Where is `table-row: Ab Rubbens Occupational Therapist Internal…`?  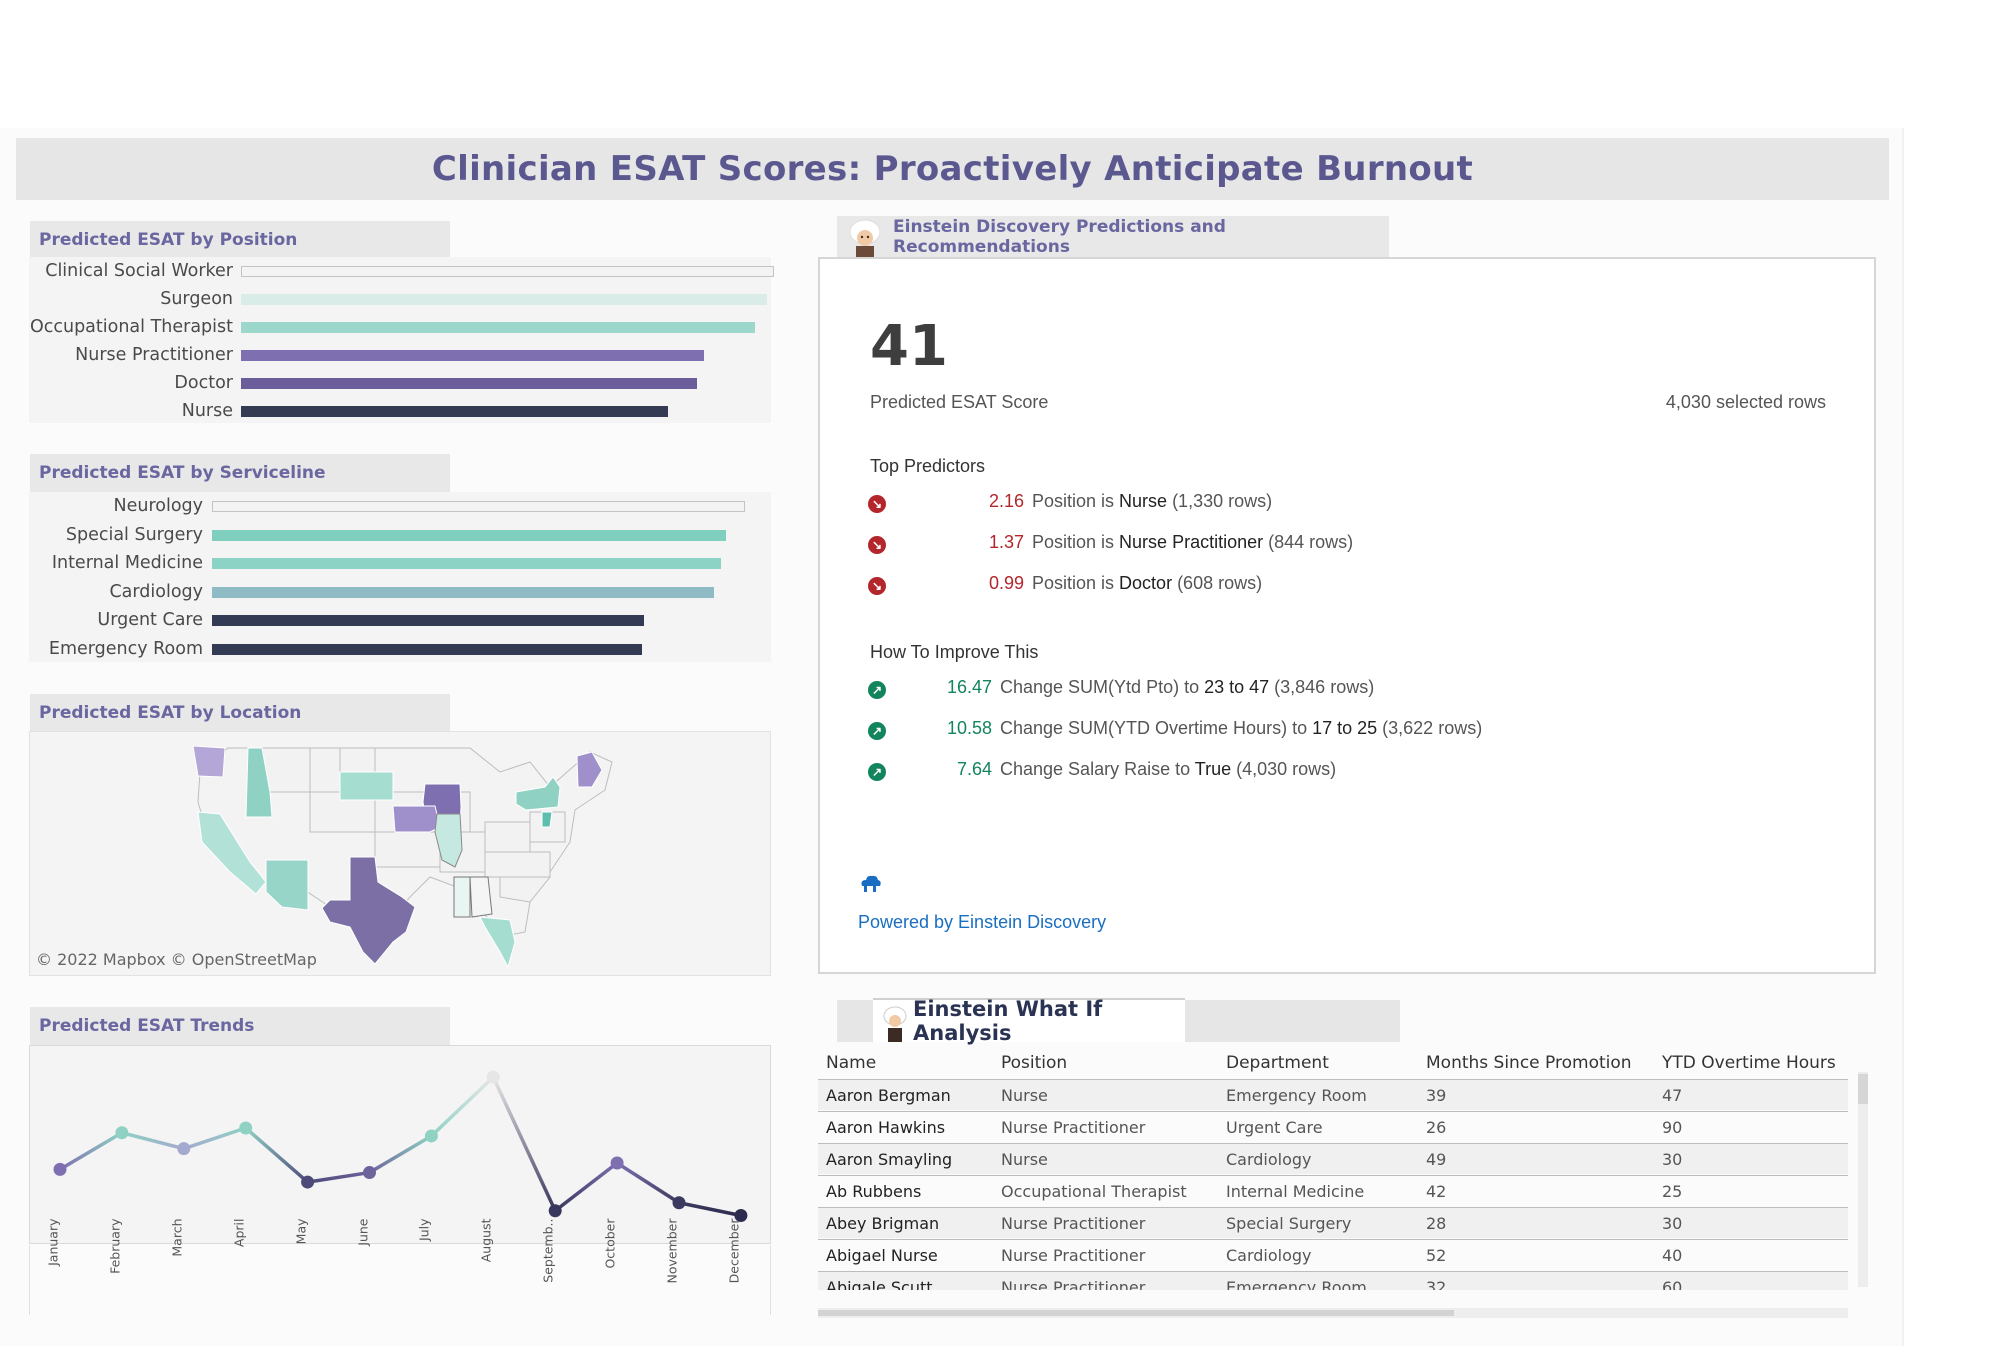 table-row: Ab Rubbens Occupational Therapist Internal… is located at coordinates (1333, 1190).